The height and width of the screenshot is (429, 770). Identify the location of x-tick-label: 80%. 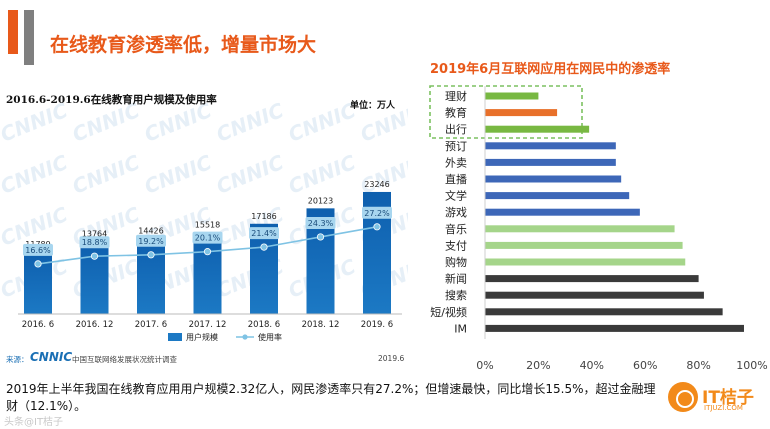
(698, 365).